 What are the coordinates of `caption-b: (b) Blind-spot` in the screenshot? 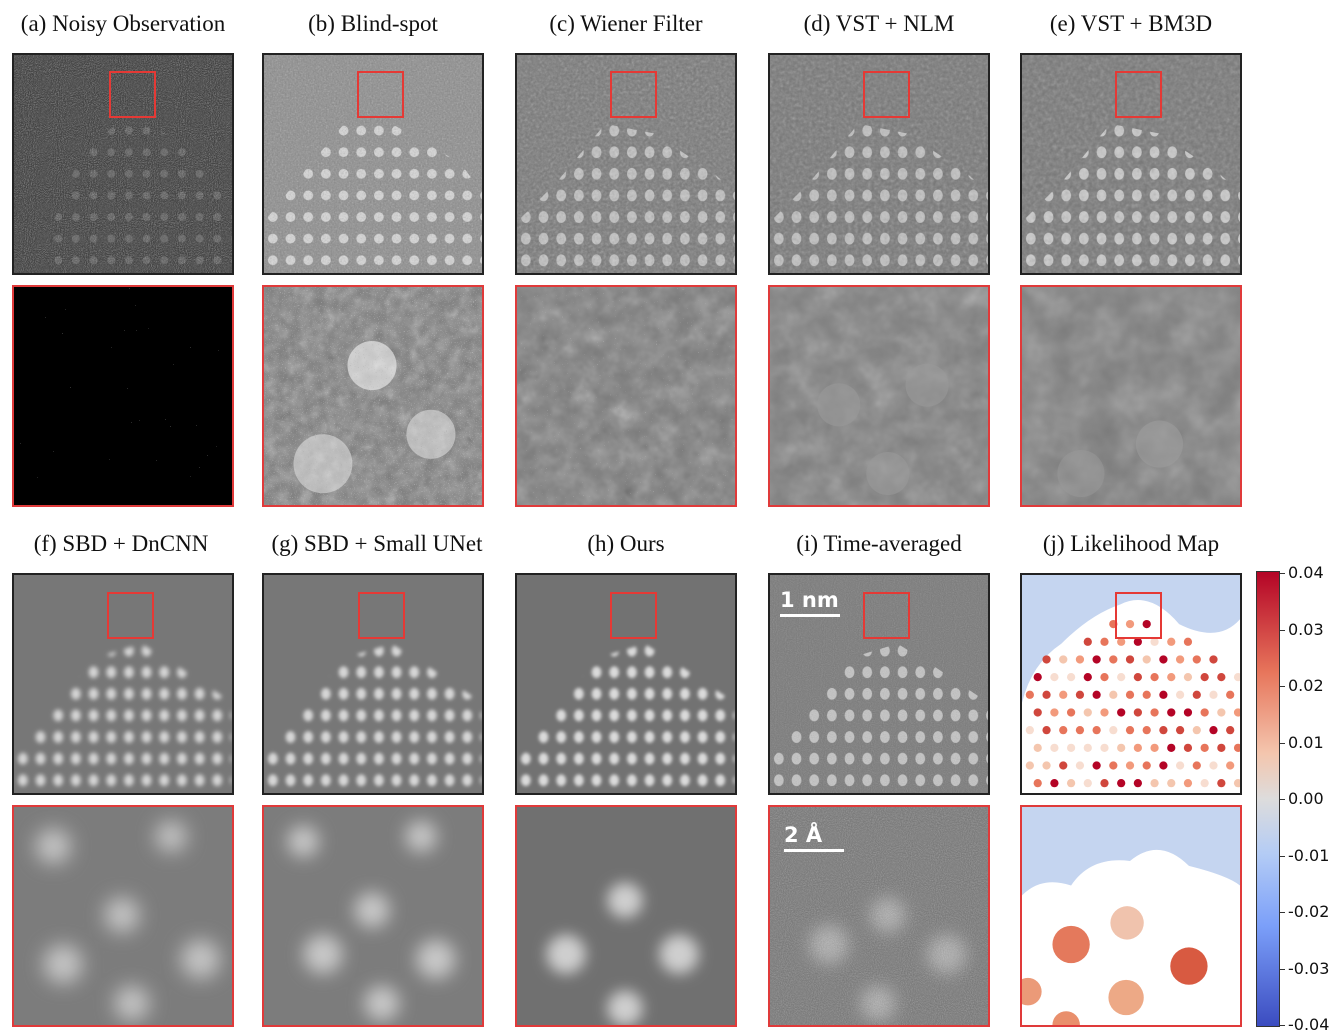 It's located at (373, 23).